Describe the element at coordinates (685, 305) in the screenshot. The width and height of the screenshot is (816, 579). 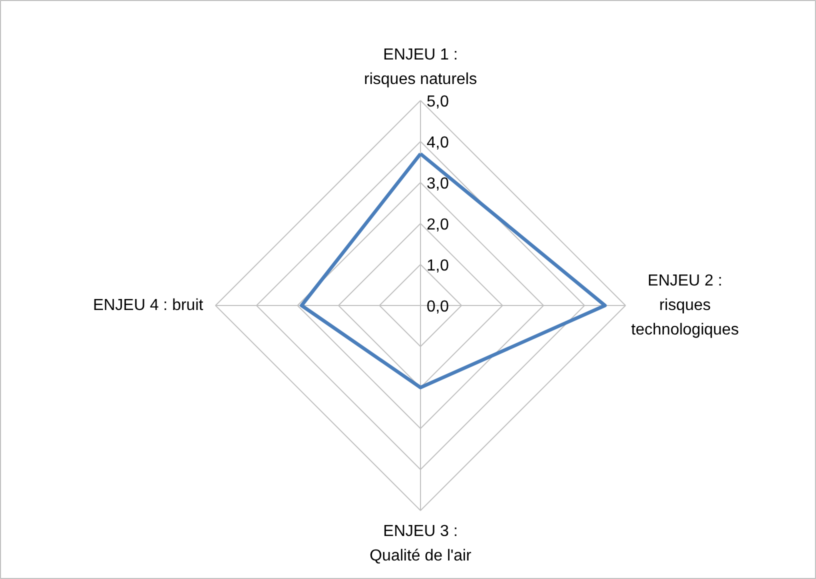
I see `spoke-label: ENJEU 2 : risques technologiques` at that location.